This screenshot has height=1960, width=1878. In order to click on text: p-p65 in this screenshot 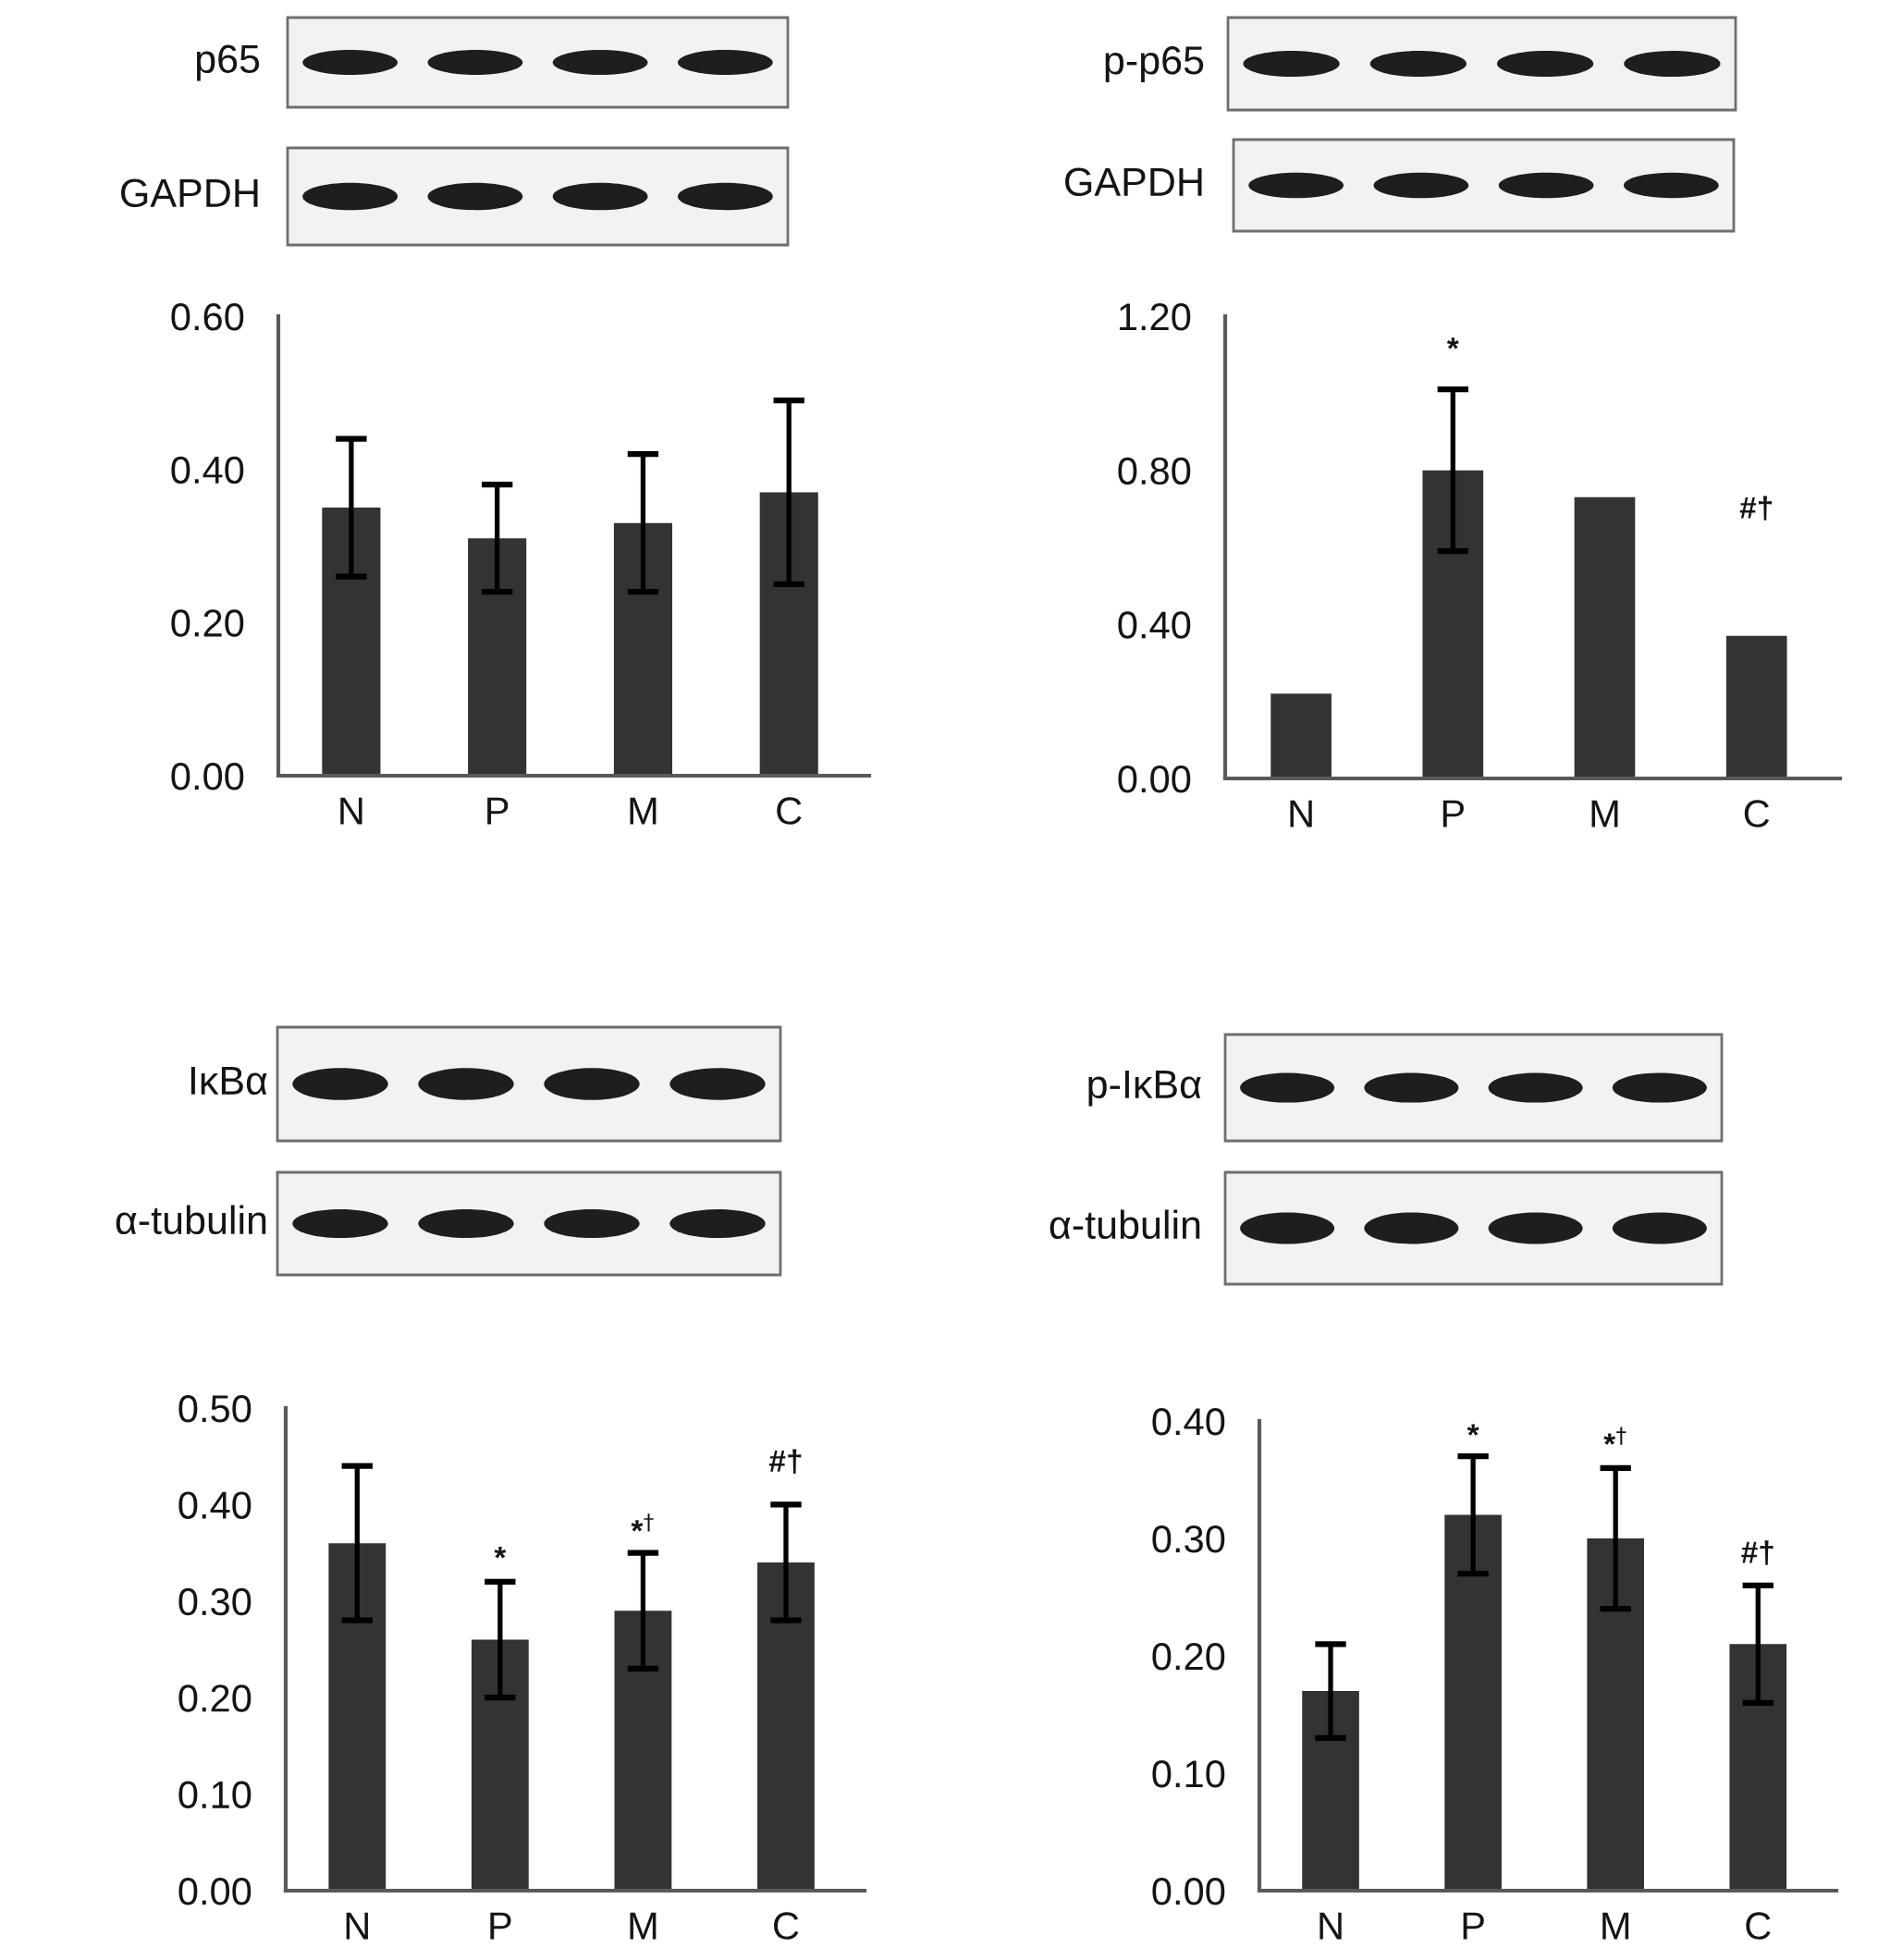, I will do `click(1154, 65)`.